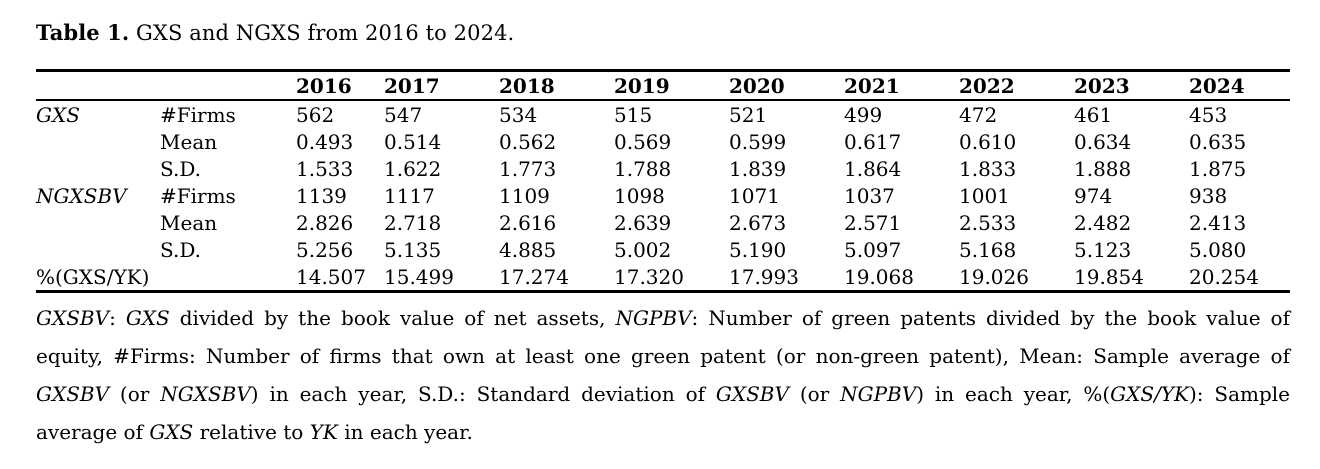 This screenshot has height=469, width=1320. What do you see at coordinates (869, 195) in the screenshot?
I see `table-cell: 1037` at bounding box center [869, 195].